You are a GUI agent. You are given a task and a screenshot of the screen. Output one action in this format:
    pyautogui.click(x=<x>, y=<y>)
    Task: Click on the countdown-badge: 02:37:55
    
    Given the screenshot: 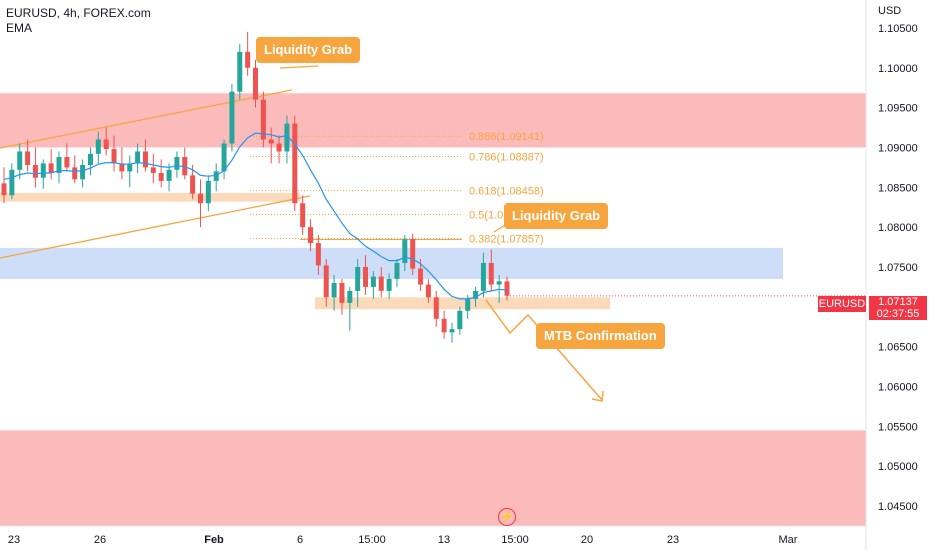 What is the action you would take?
    pyautogui.click(x=898, y=314)
    